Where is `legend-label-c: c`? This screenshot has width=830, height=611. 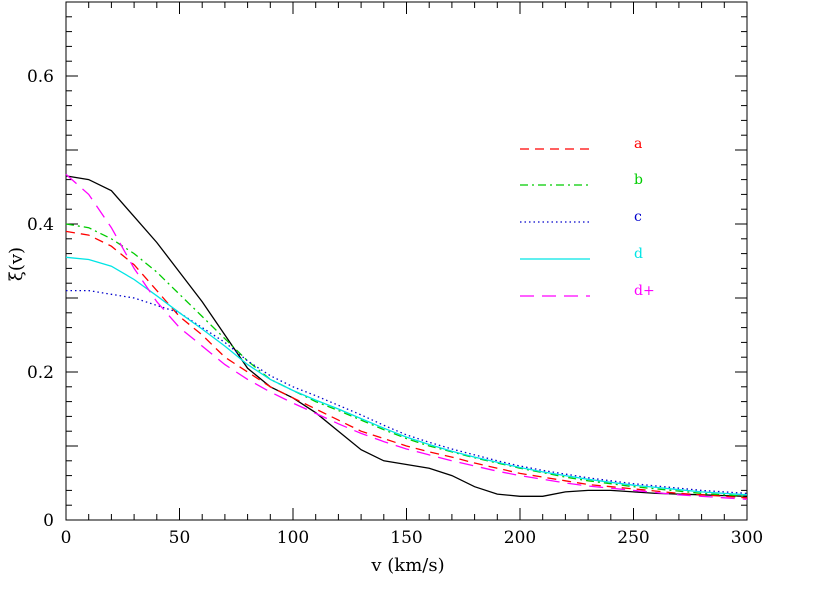 legend-label-c: c is located at coordinates (638, 217).